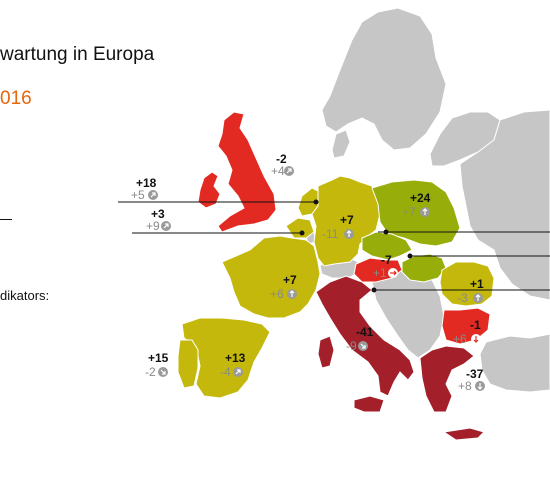  What do you see at coordinates (300, 228) in the screenshot?
I see `belgium-shape` at bounding box center [300, 228].